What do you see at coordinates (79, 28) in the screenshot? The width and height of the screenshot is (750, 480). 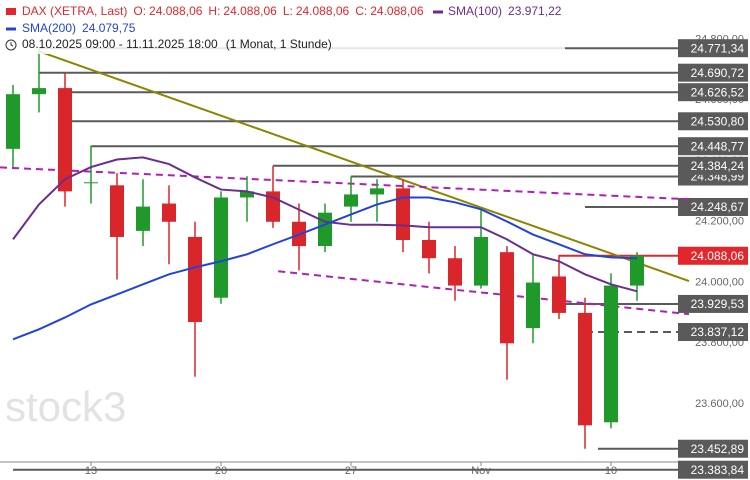 I see `legend-row: SMA(200) 24.079,75` at bounding box center [79, 28].